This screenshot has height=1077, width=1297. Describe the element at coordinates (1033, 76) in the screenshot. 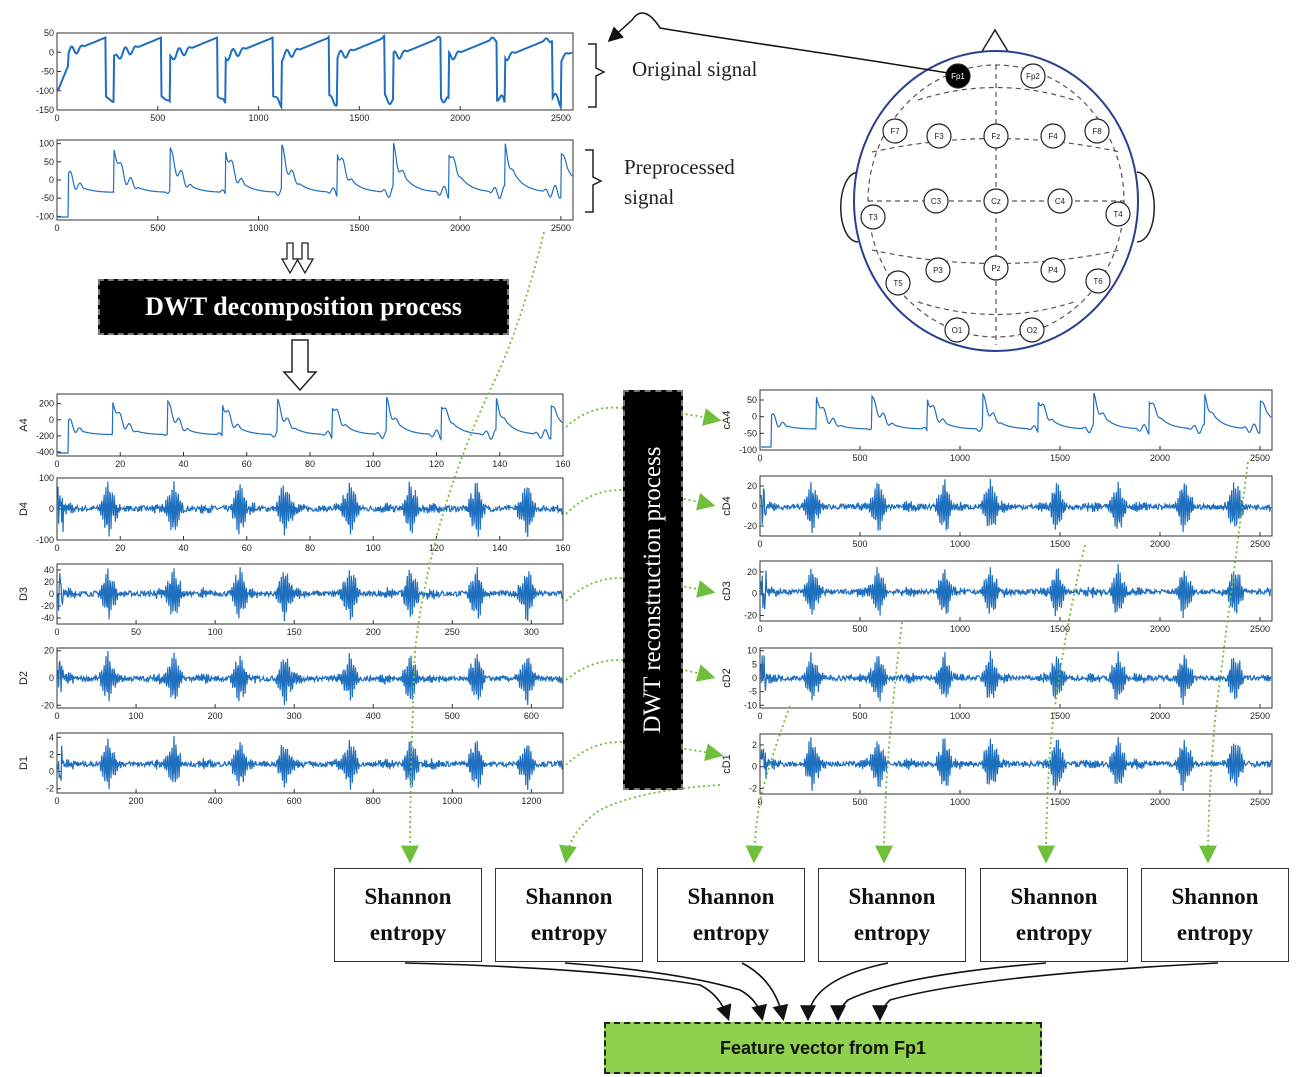

I see `electrode-label: Fp2` at that location.